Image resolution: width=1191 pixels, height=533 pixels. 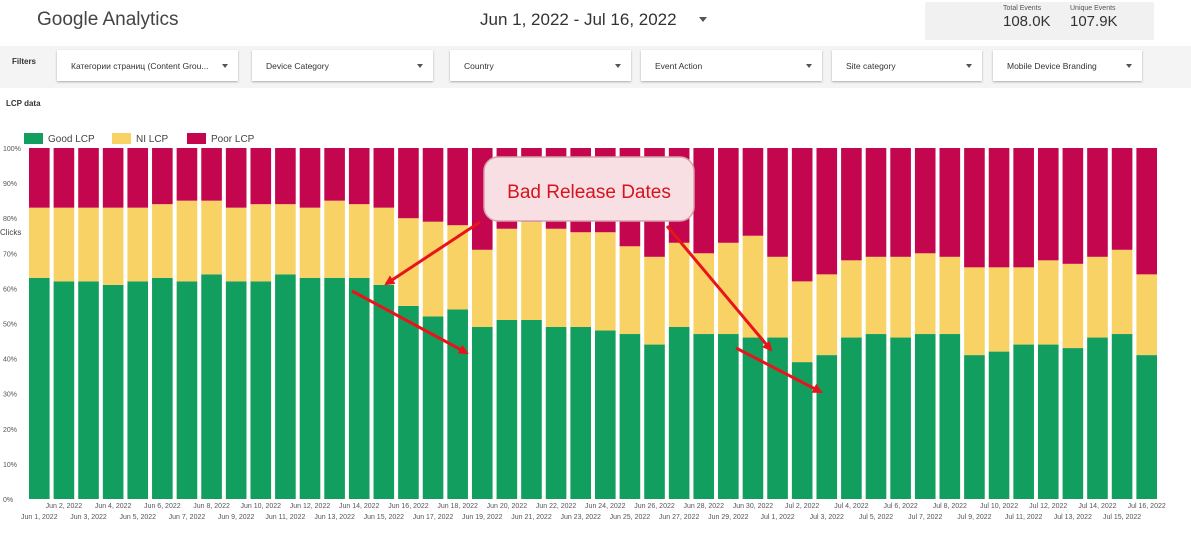 What do you see at coordinates (679, 517) in the screenshot?
I see `x-tick-label: Jun 27, 2022` at bounding box center [679, 517].